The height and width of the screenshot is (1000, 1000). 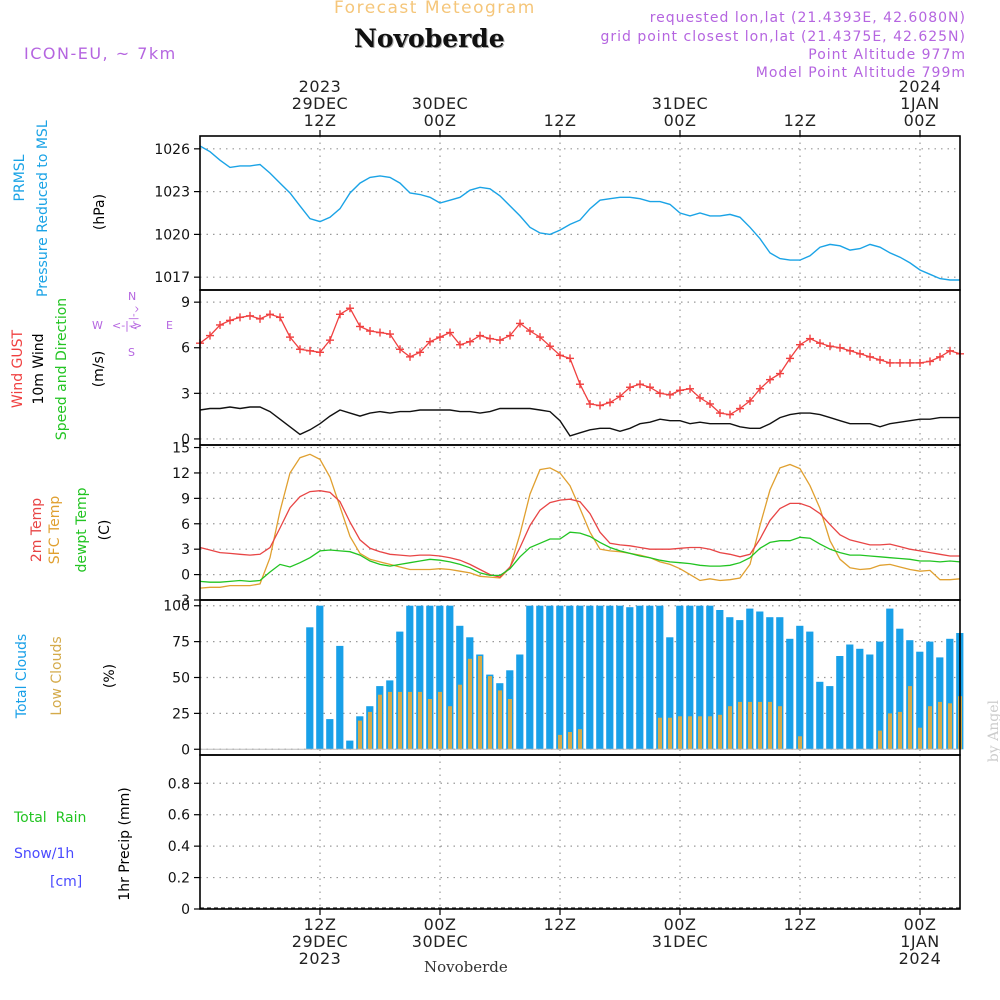 What do you see at coordinates (320, 941) in the screenshot?
I see `time-label-bottom: 29DEC` at bounding box center [320, 941].